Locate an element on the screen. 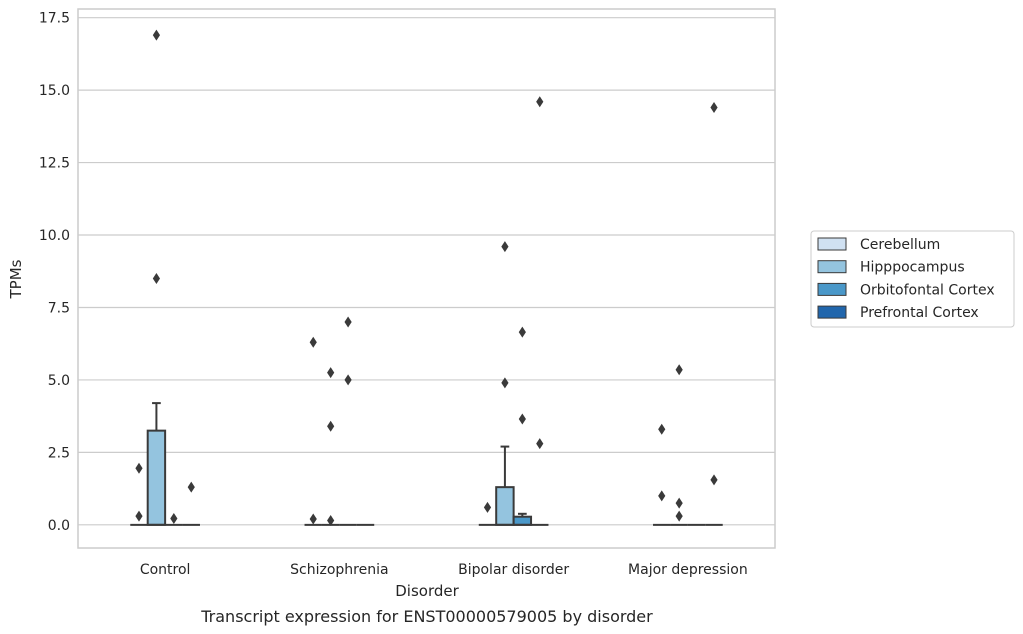 This screenshot has width=1023, height=634. y-tick-label: 2.5 is located at coordinates (59, 453).